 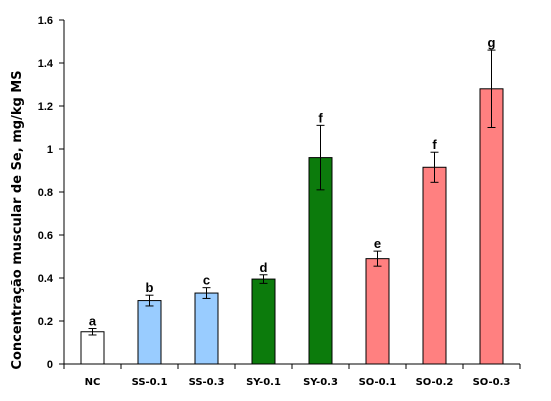 I want to click on y-tick-label: 1.2, so click(x=45, y=107).